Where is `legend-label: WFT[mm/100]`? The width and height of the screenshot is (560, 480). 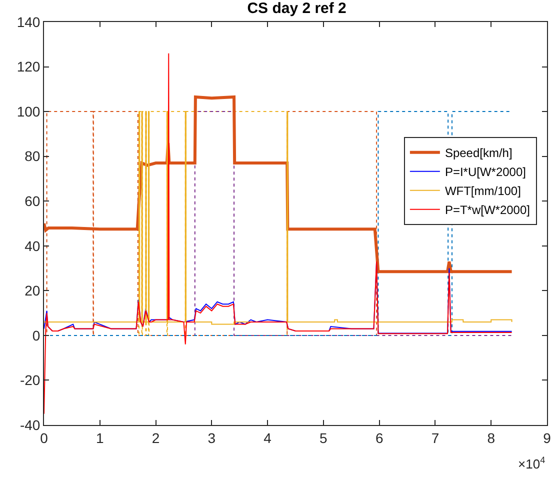 legend-label: WFT[mm/100] is located at coordinates (482, 191).